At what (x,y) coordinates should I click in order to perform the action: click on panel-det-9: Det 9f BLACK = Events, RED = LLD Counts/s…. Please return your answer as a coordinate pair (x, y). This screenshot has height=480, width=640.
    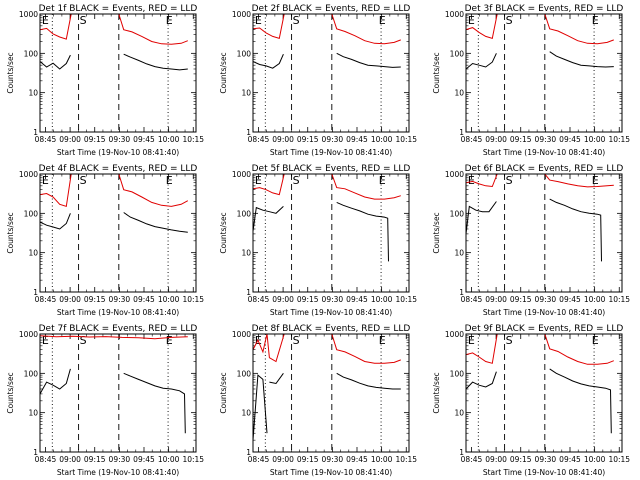
    Looking at the image, I should click on (531, 400).